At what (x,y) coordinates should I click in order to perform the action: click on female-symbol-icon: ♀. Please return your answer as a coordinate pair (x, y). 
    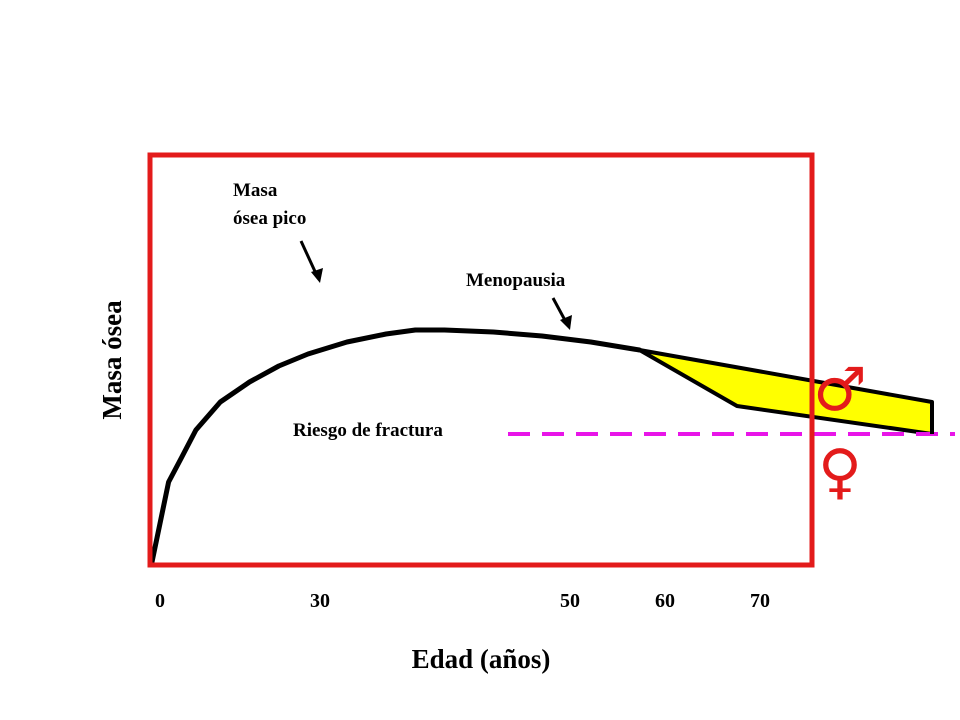
    Looking at the image, I should click on (840, 472).